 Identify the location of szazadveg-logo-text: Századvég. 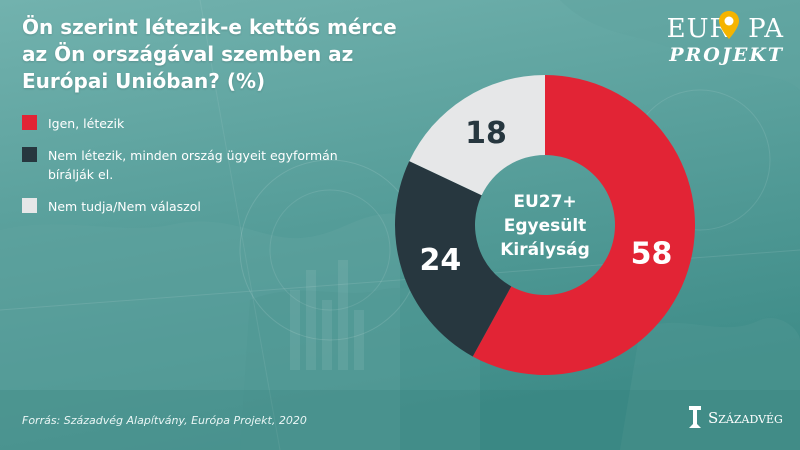
(745, 418).